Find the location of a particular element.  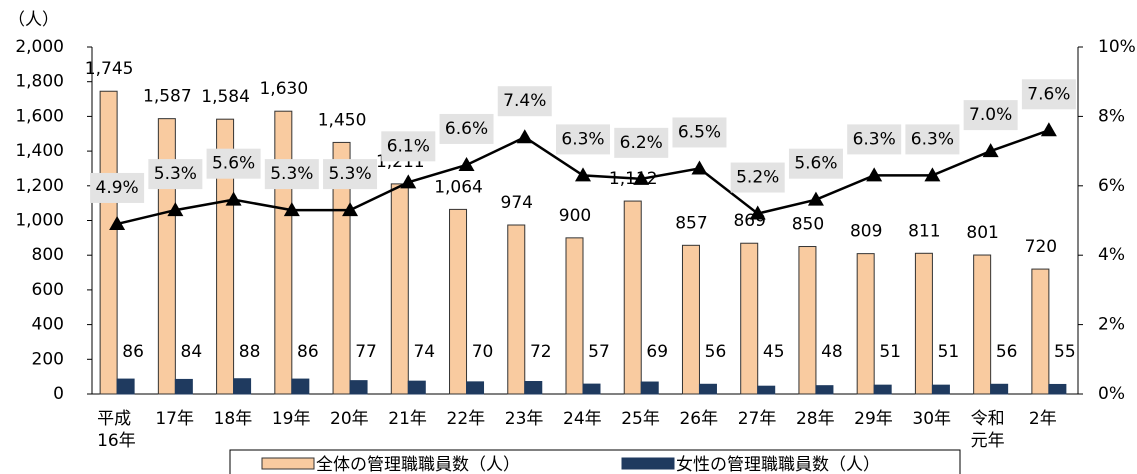

data-label: 900 is located at coordinates (575, 216).